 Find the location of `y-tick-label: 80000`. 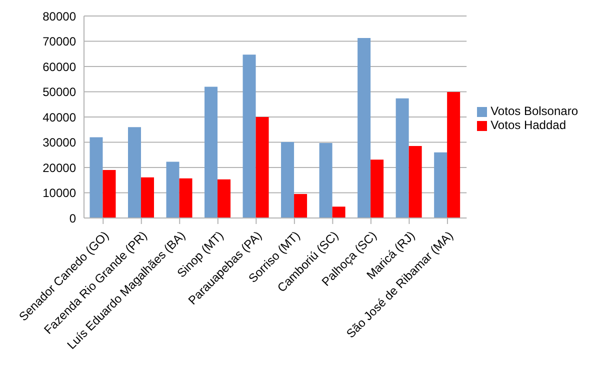

y-tick-label: 80000 is located at coordinates (59, 16).